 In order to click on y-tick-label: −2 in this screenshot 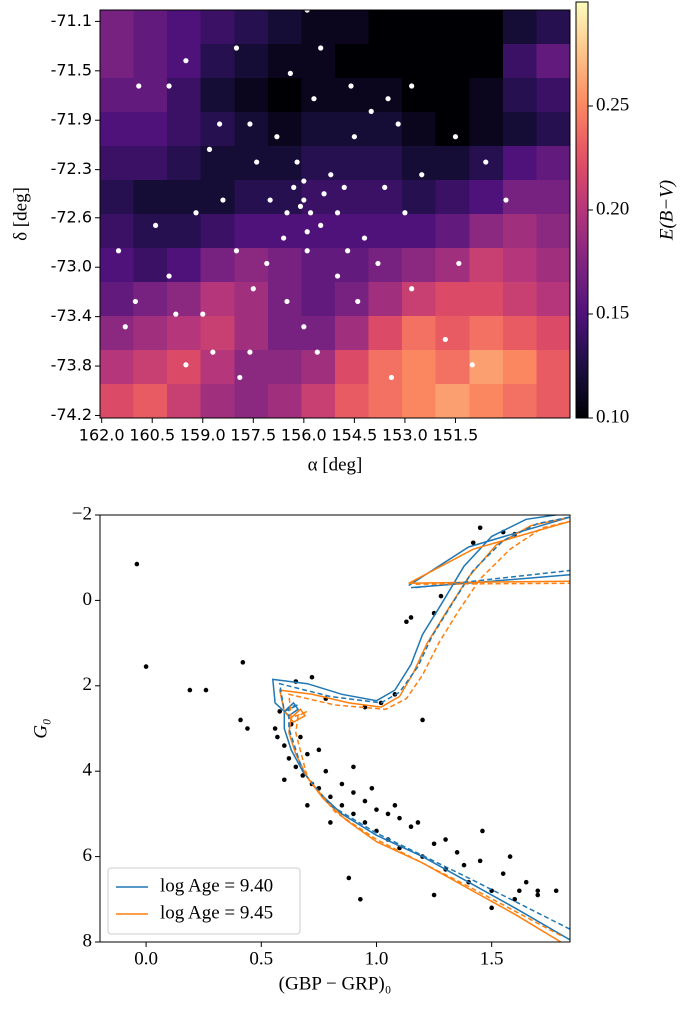, I will do `click(82, 513)`.